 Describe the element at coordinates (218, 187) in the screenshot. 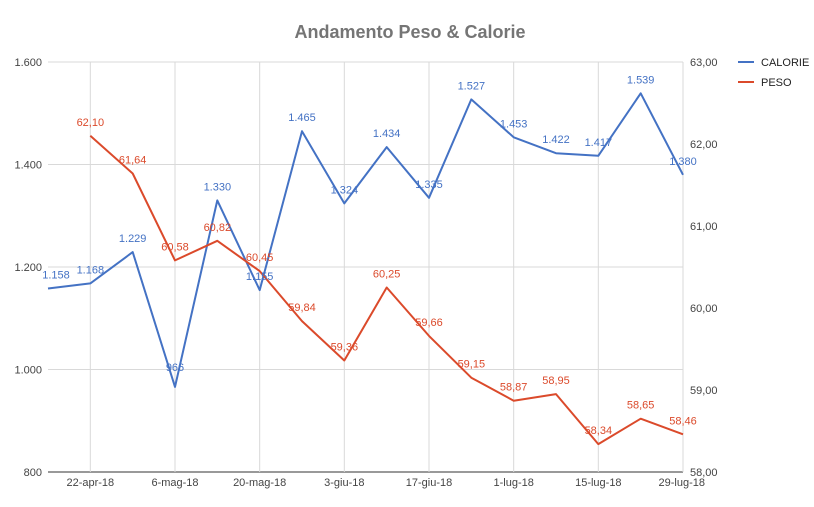

I see `data-label-calorie: 1.330` at that location.